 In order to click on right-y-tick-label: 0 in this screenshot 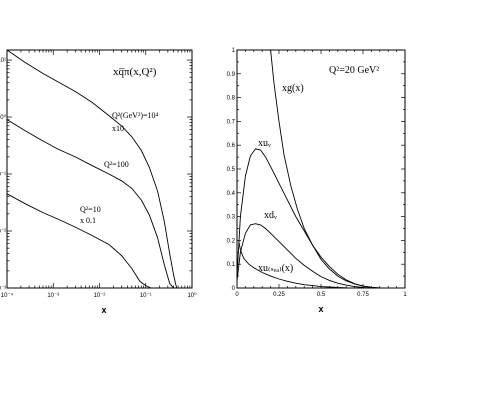, I will do `click(234, 289)`.